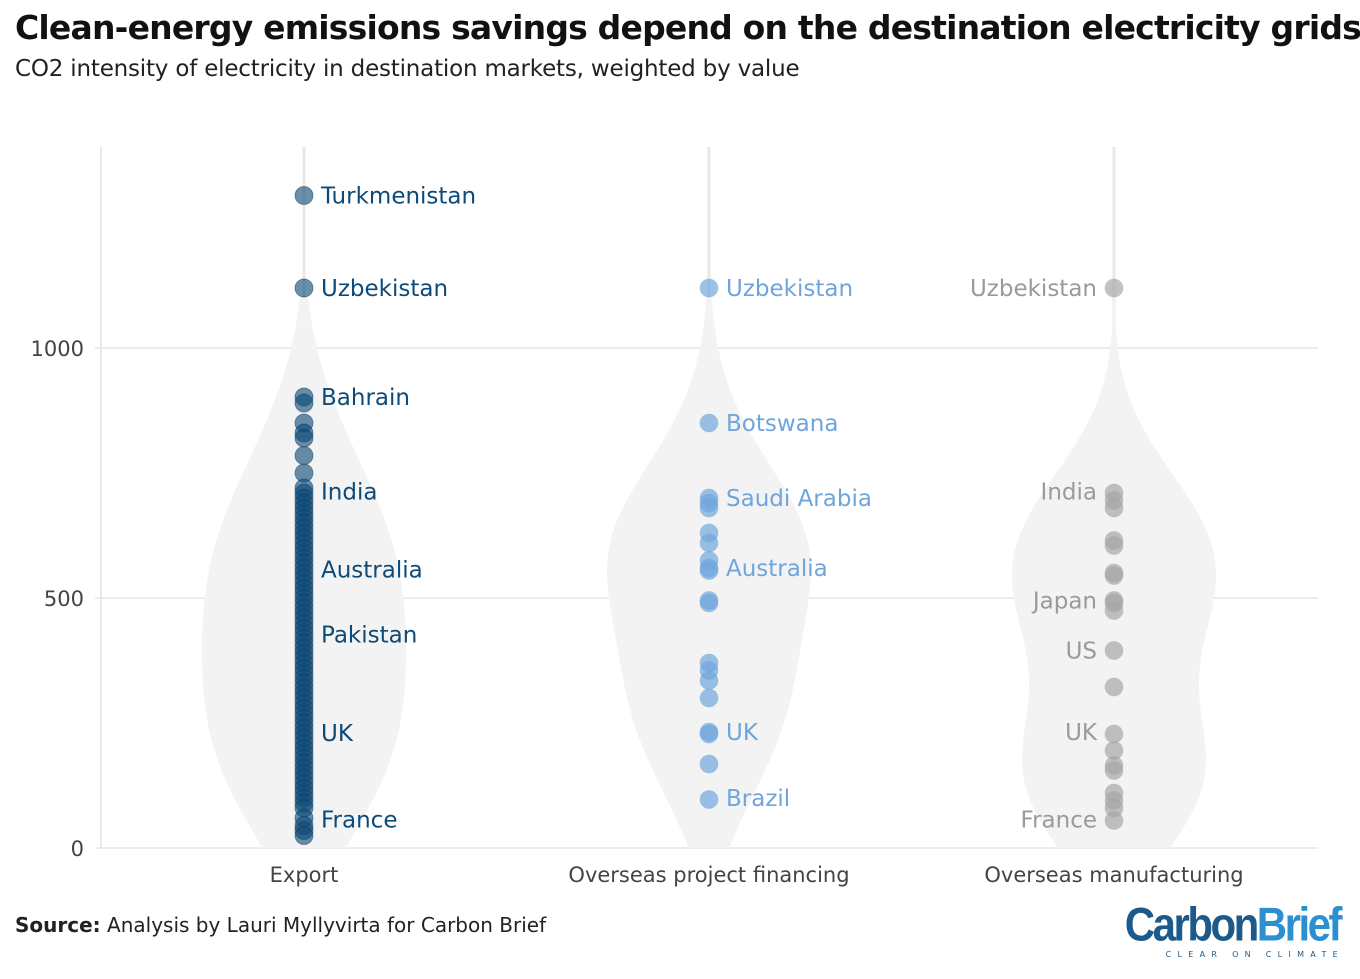 This screenshot has height=979, width=1360. I want to click on point-label: Turkmenistan, so click(398, 197).